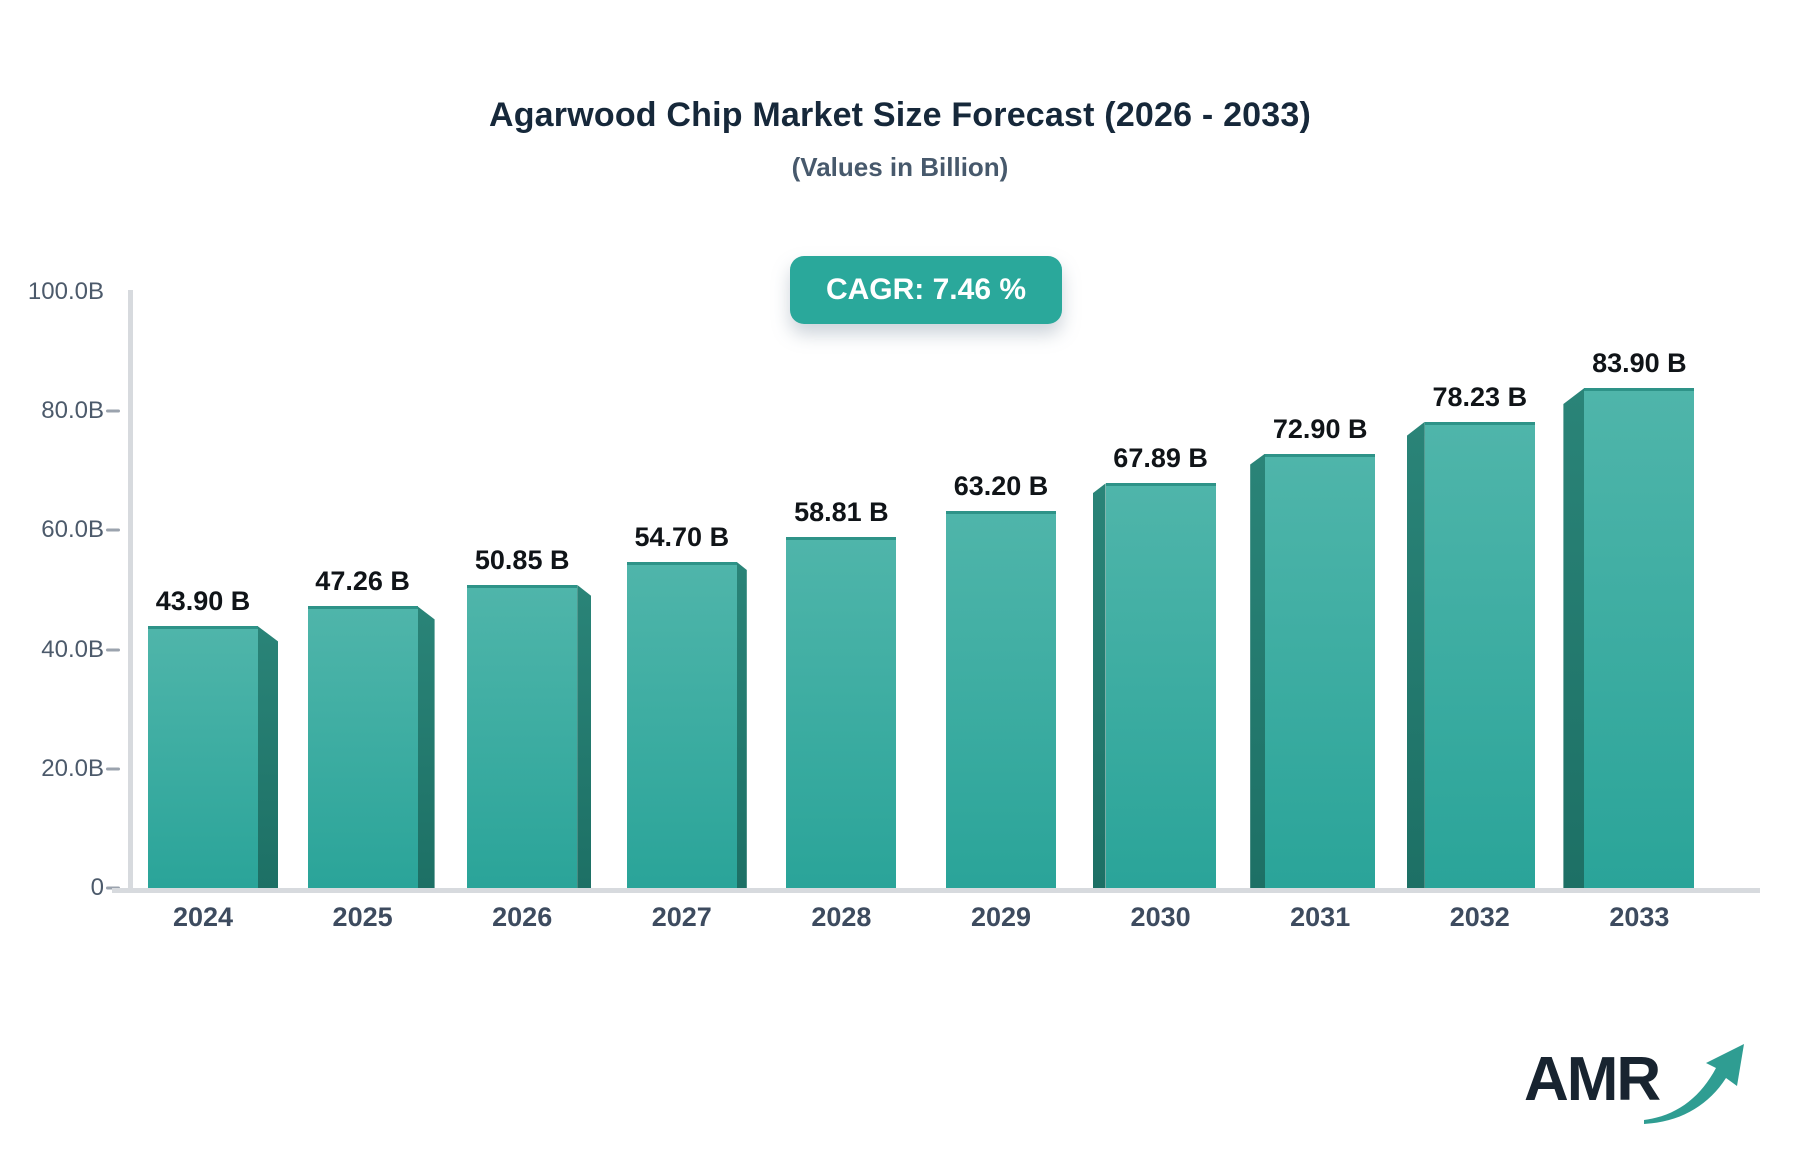  I want to click on amr-logo-text: AMR, so click(1592, 1079).